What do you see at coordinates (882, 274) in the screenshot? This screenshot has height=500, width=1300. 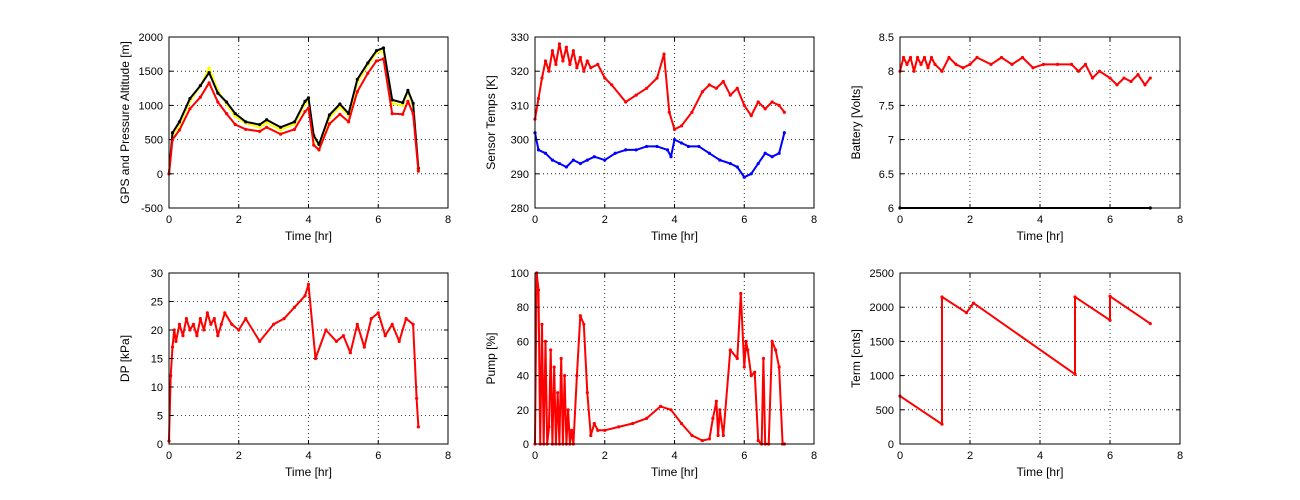 I see `y-tick-label: 2500` at bounding box center [882, 274].